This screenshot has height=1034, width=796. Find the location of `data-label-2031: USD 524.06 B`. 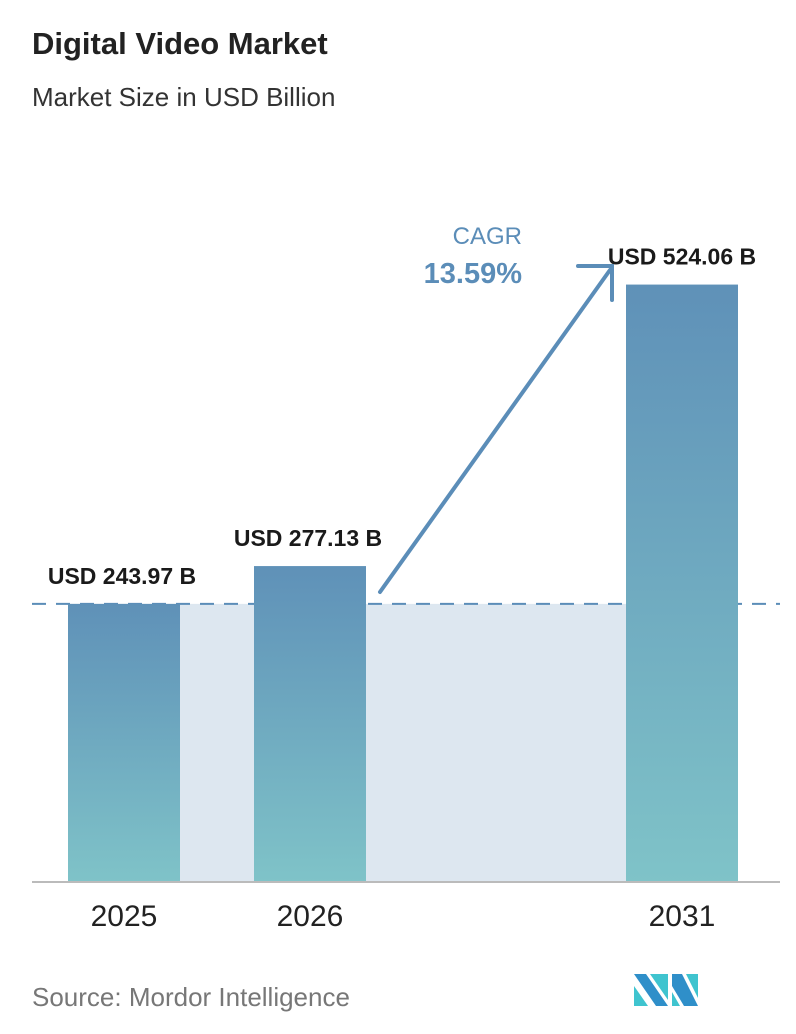

data-label-2031: USD 524.06 B is located at coordinates (682, 257).